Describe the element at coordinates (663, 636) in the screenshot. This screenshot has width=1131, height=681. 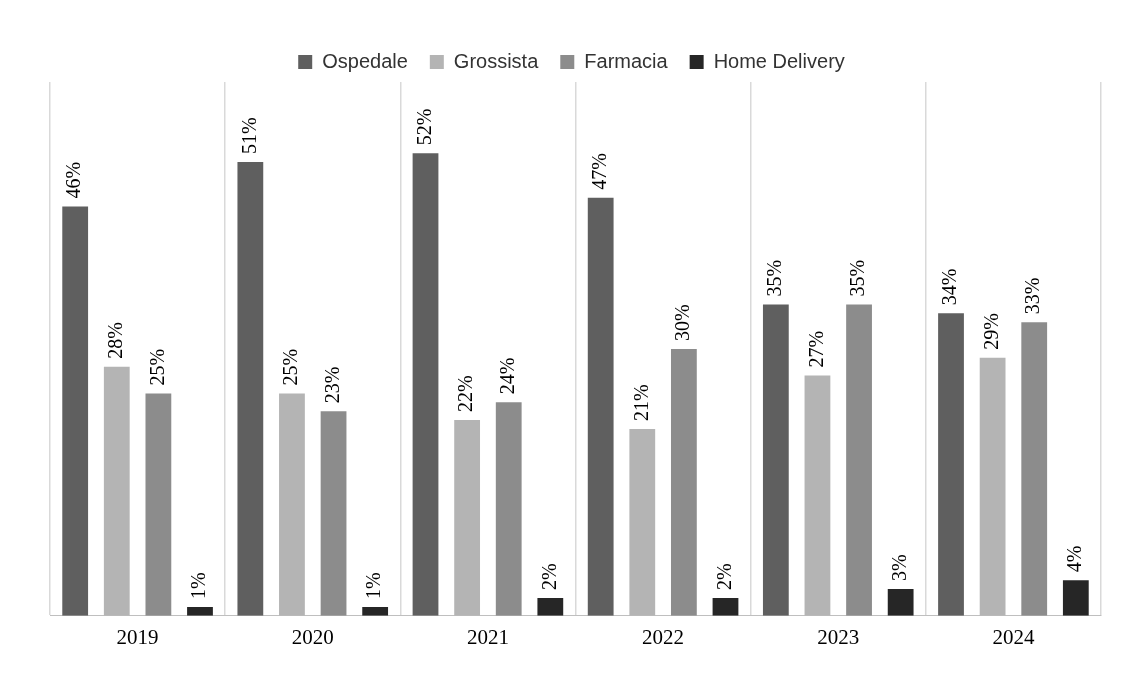
I see `x-tick-label: 2022` at that location.